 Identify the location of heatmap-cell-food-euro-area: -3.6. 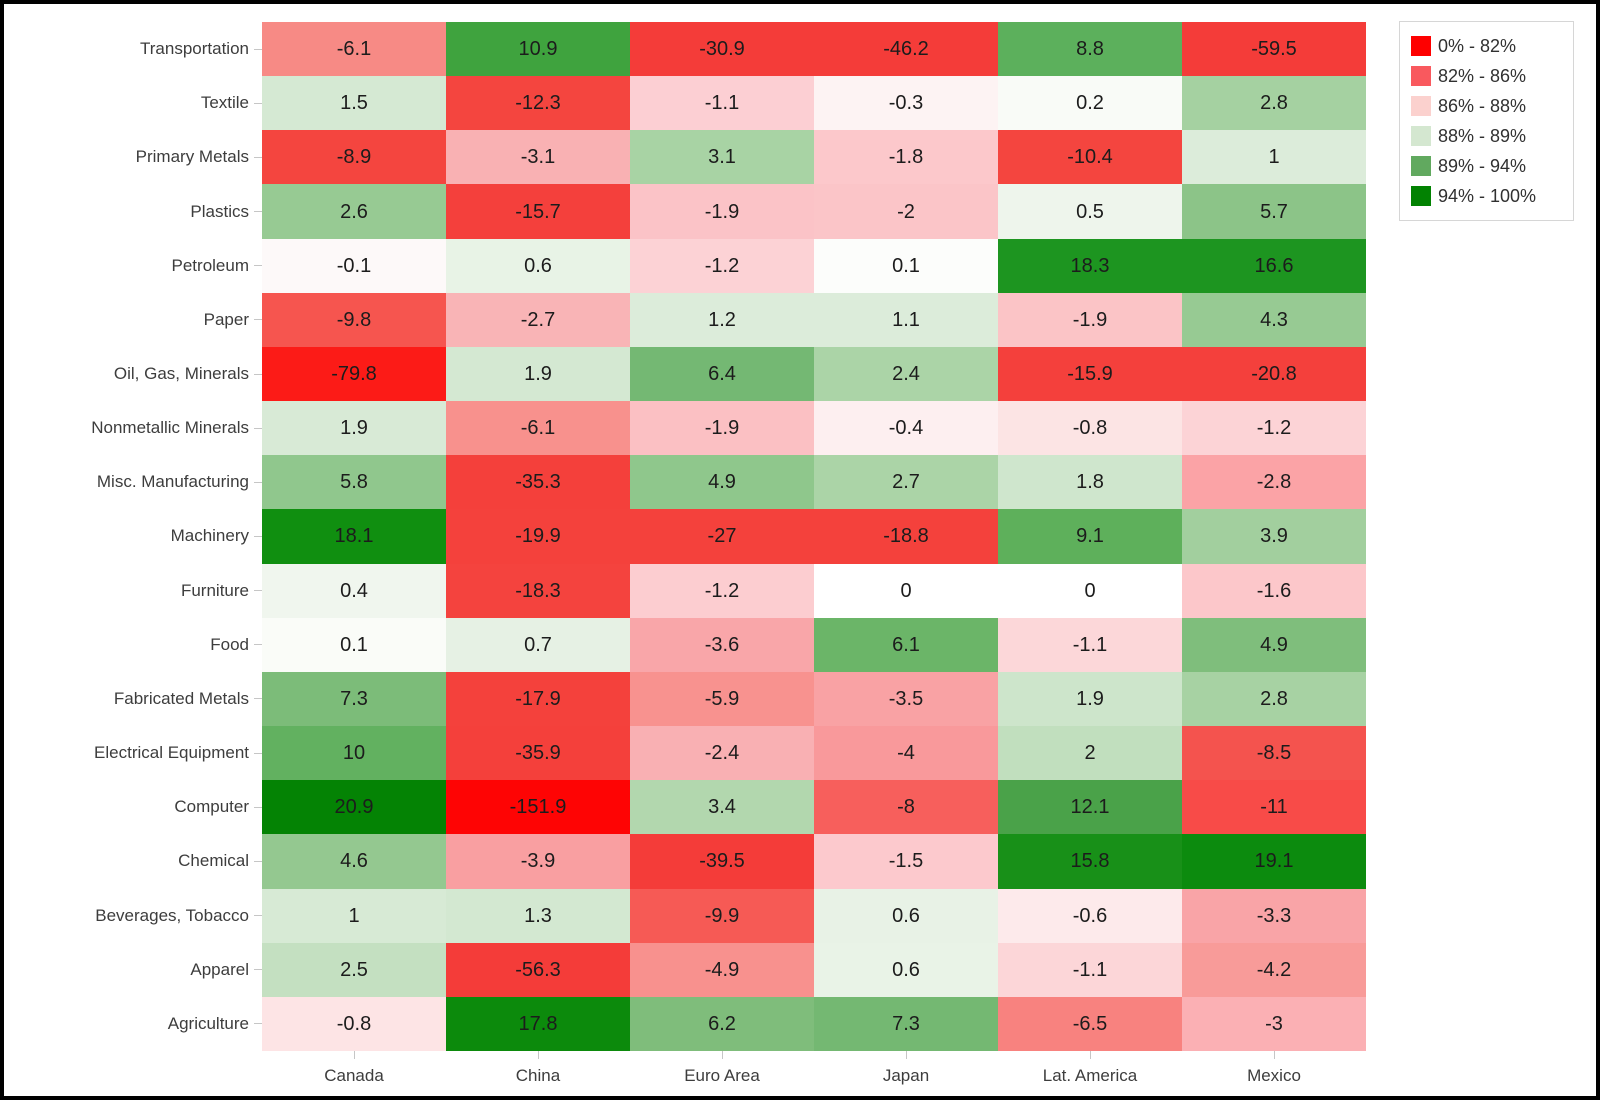
(722, 644).